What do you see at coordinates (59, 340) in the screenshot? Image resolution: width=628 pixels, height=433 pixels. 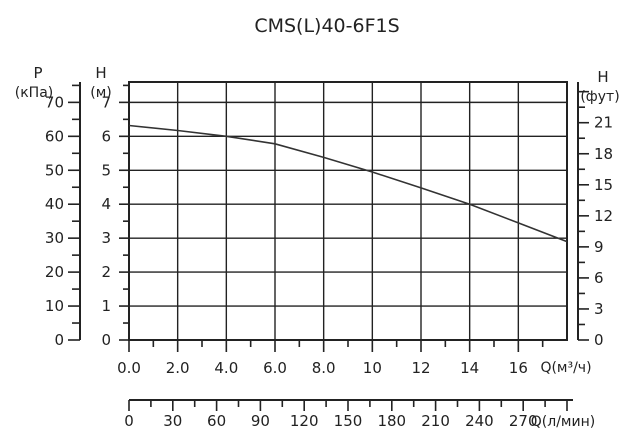 I see `pressure-tick-label: 0` at bounding box center [59, 340].